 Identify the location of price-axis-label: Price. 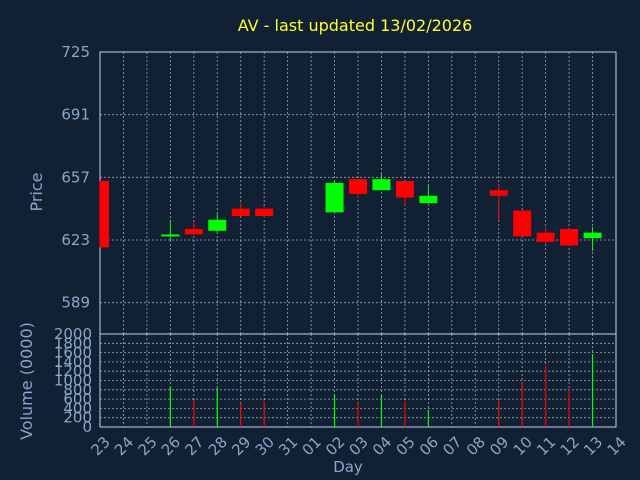
(36, 191).